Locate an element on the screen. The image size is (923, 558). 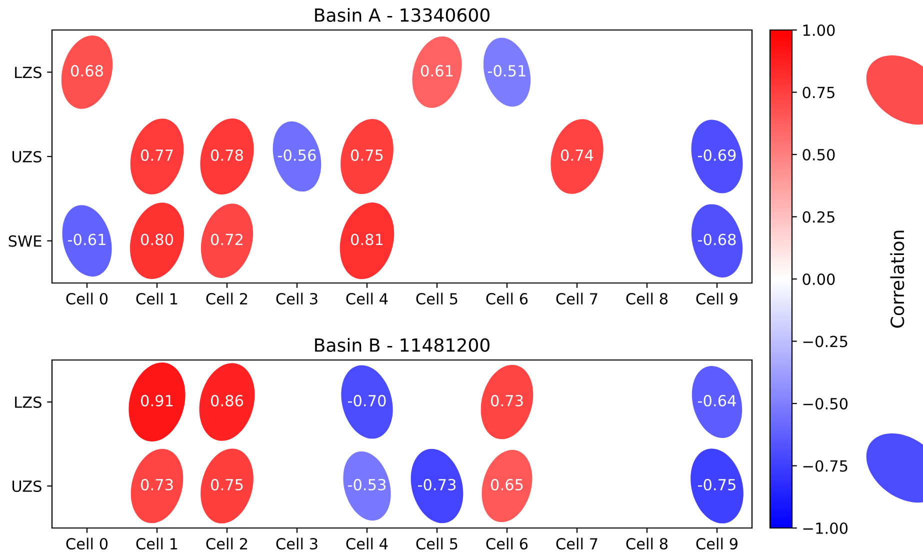
data-label: -0.69 is located at coordinates (717, 155).